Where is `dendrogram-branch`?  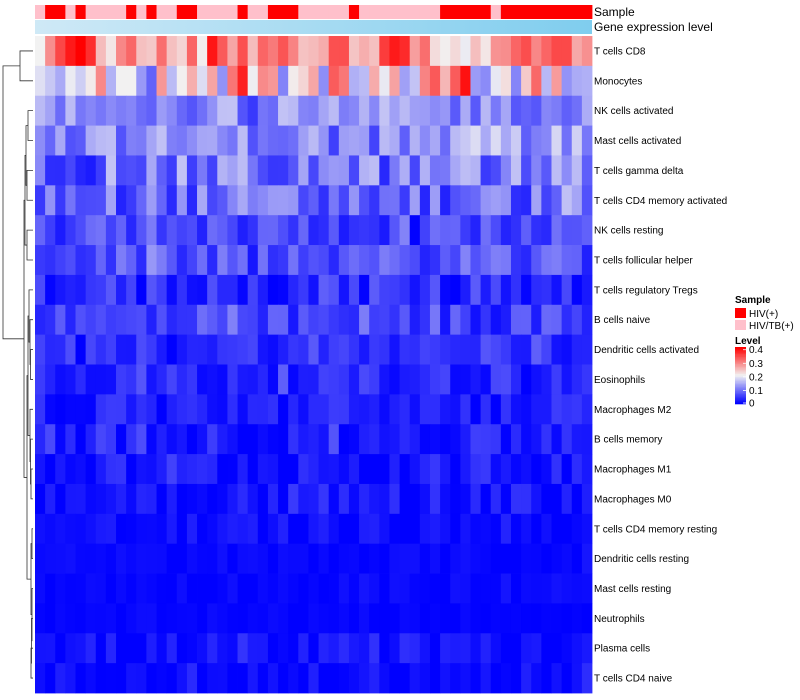
dendrogram-branch is located at coordinates (29, 185).